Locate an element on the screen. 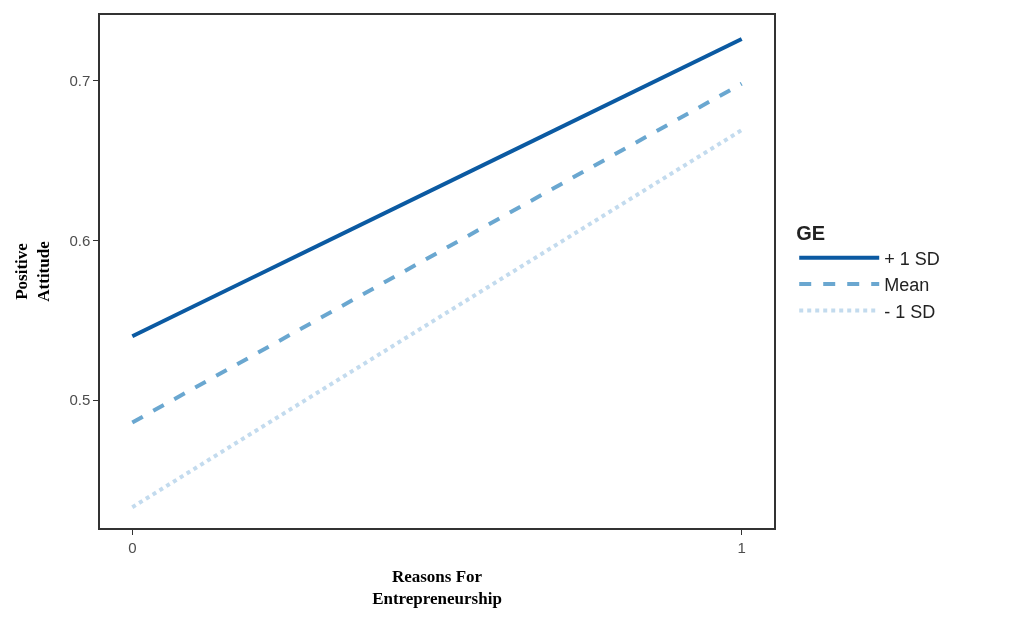  y-tick-label: 0.7 is located at coordinates (80, 80).